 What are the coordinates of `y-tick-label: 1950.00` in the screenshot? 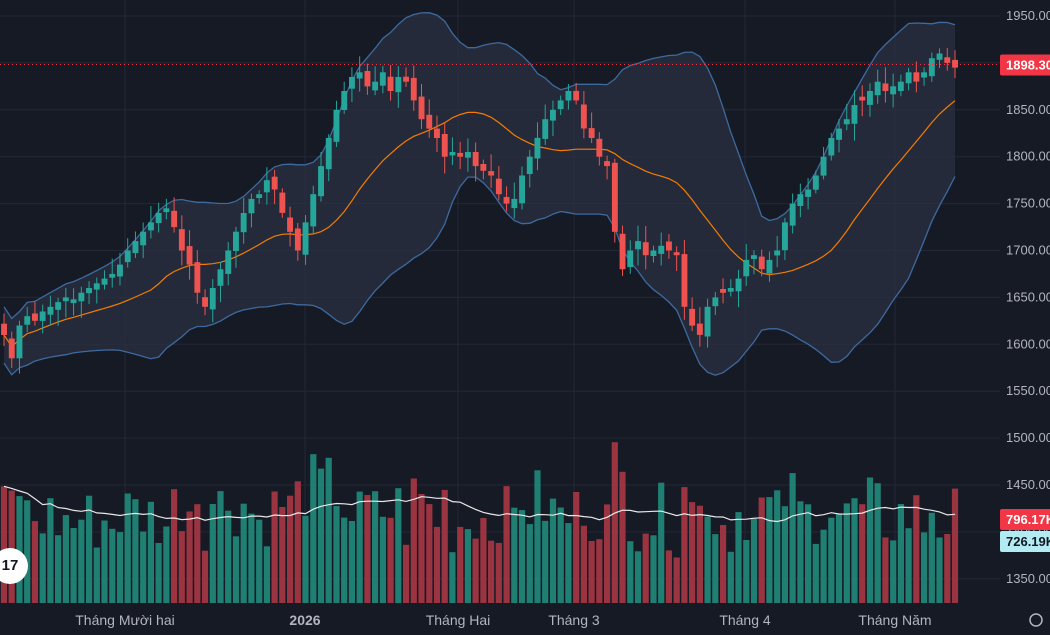 It's located at (1028, 15).